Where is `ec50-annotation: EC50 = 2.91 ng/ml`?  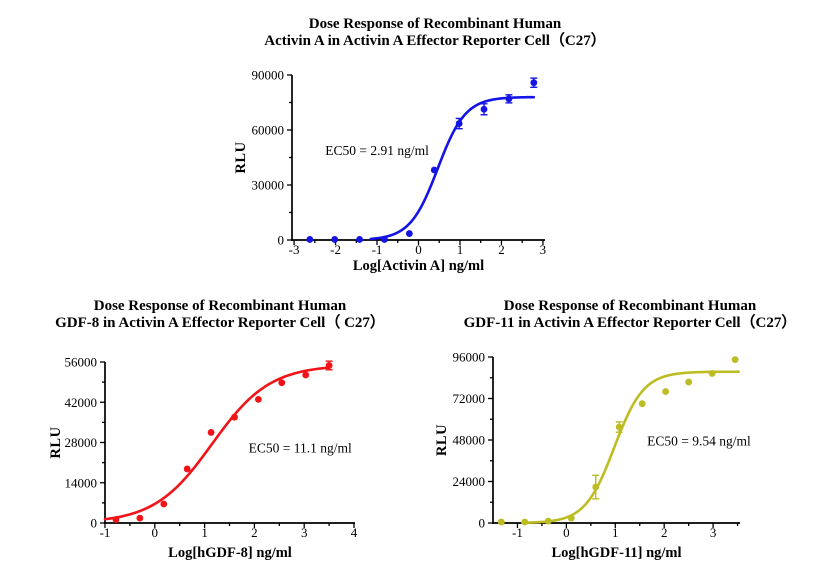
ec50-annotation: EC50 = 2.91 ng/ml is located at coordinates (377, 150).